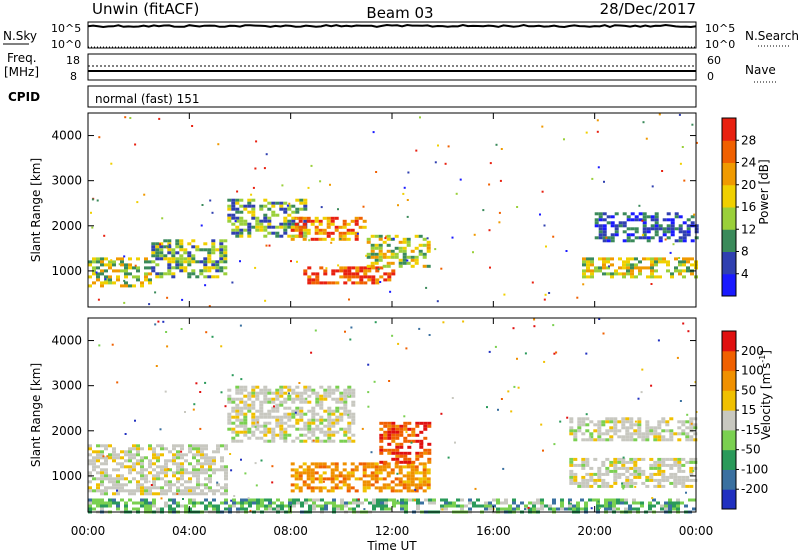 The width and height of the screenshot is (800, 558). I want to click on power-colorbar-label: Power [dB], so click(764, 191).